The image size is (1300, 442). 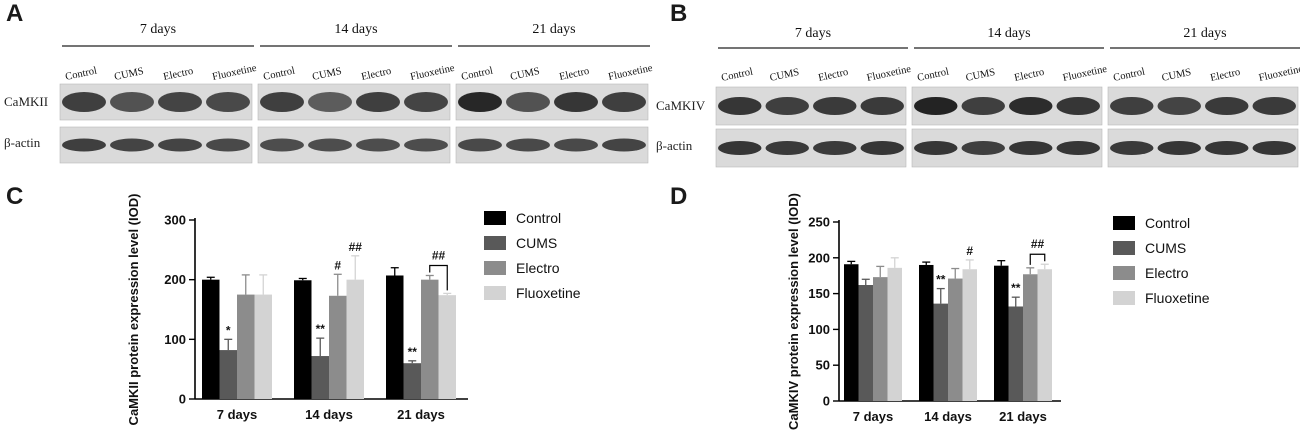 What do you see at coordinates (793, 311) in the screenshot?
I see `y-axis-label: CaMKIV protein expression level (IOD)` at bounding box center [793, 311].